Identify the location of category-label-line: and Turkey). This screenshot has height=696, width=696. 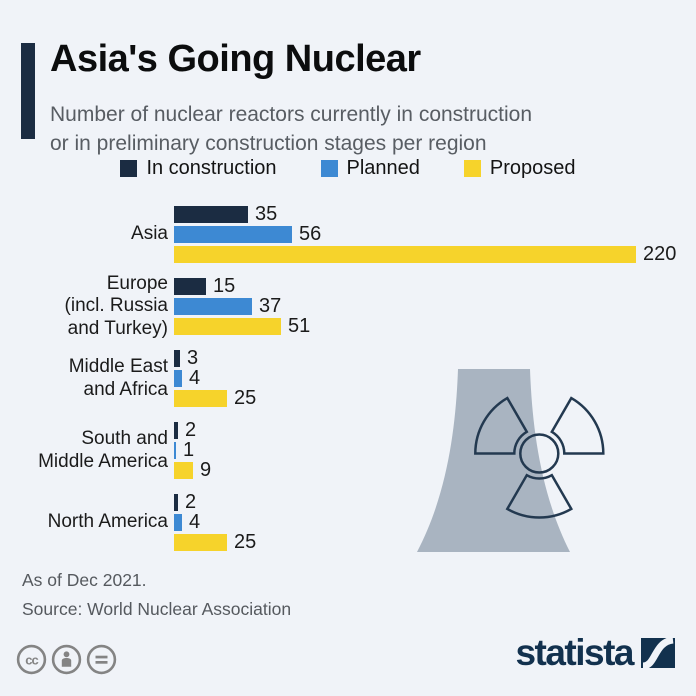
(117, 328).